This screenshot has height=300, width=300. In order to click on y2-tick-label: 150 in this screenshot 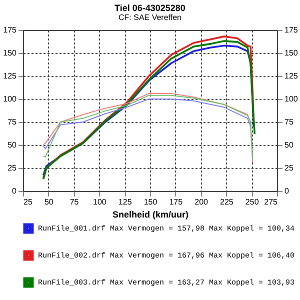, I will do `click(291, 53)`.